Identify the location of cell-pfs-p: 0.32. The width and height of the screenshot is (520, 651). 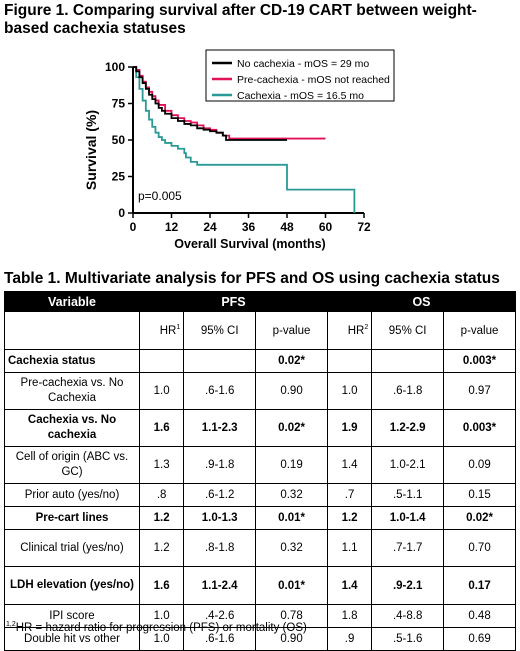
(291, 495).